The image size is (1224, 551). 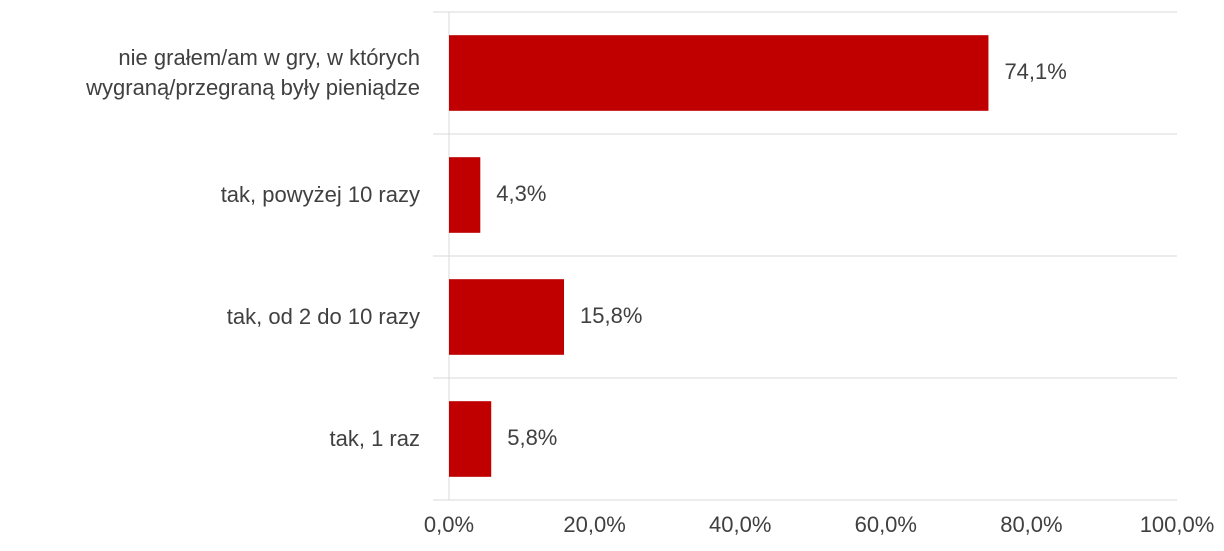 I want to click on x-tick-label: 20,0%, so click(x=594, y=524).